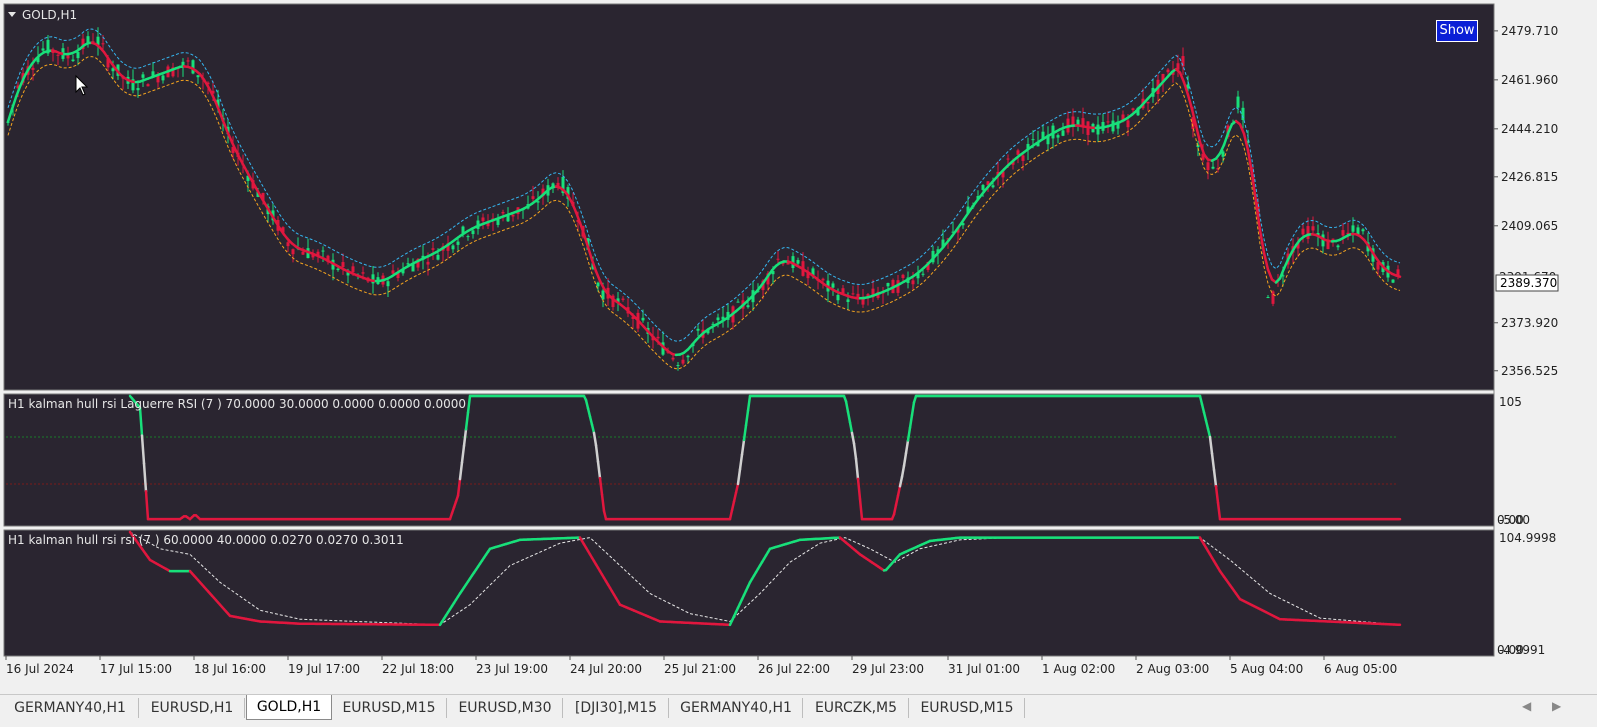 The height and width of the screenshot is (727, 1597). Describe the element at coordinates (1528, 283) in the screenshot. I see `current-price-label: 2389.370` at that location.